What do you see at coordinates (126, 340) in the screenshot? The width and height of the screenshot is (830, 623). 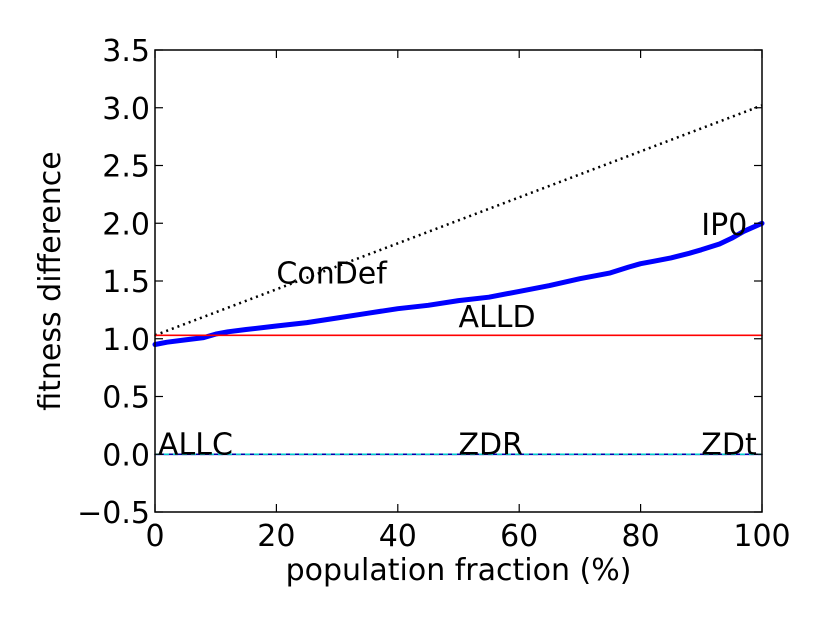 I see `y-tick-label: 1.0` at bounding box center [126, 340].